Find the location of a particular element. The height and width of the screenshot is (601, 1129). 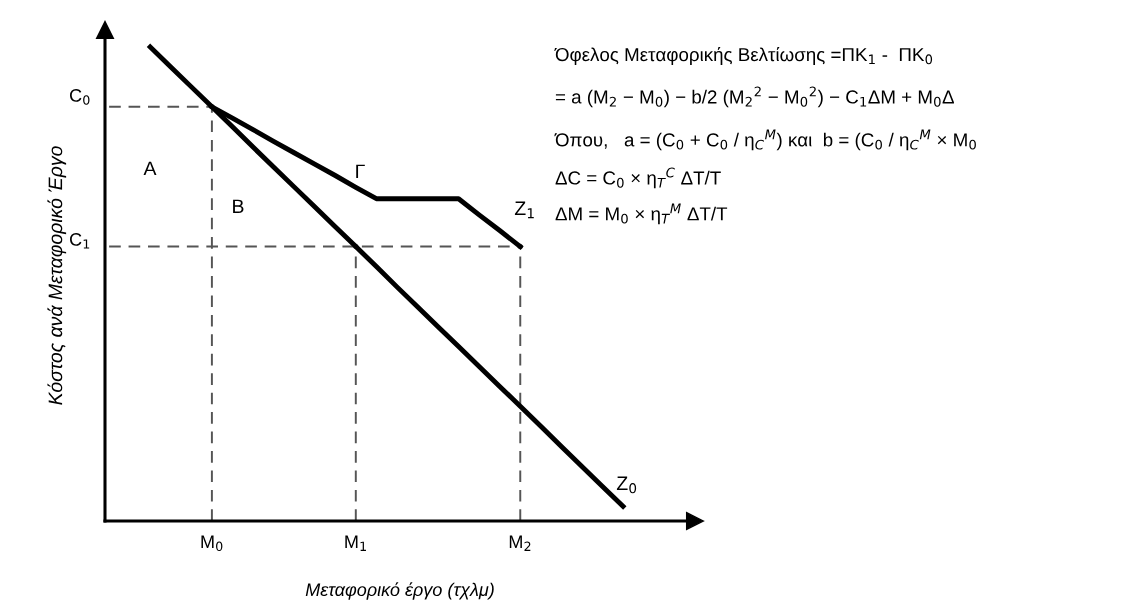

text: C$_{0}$ is located at coordinates (79, 97).